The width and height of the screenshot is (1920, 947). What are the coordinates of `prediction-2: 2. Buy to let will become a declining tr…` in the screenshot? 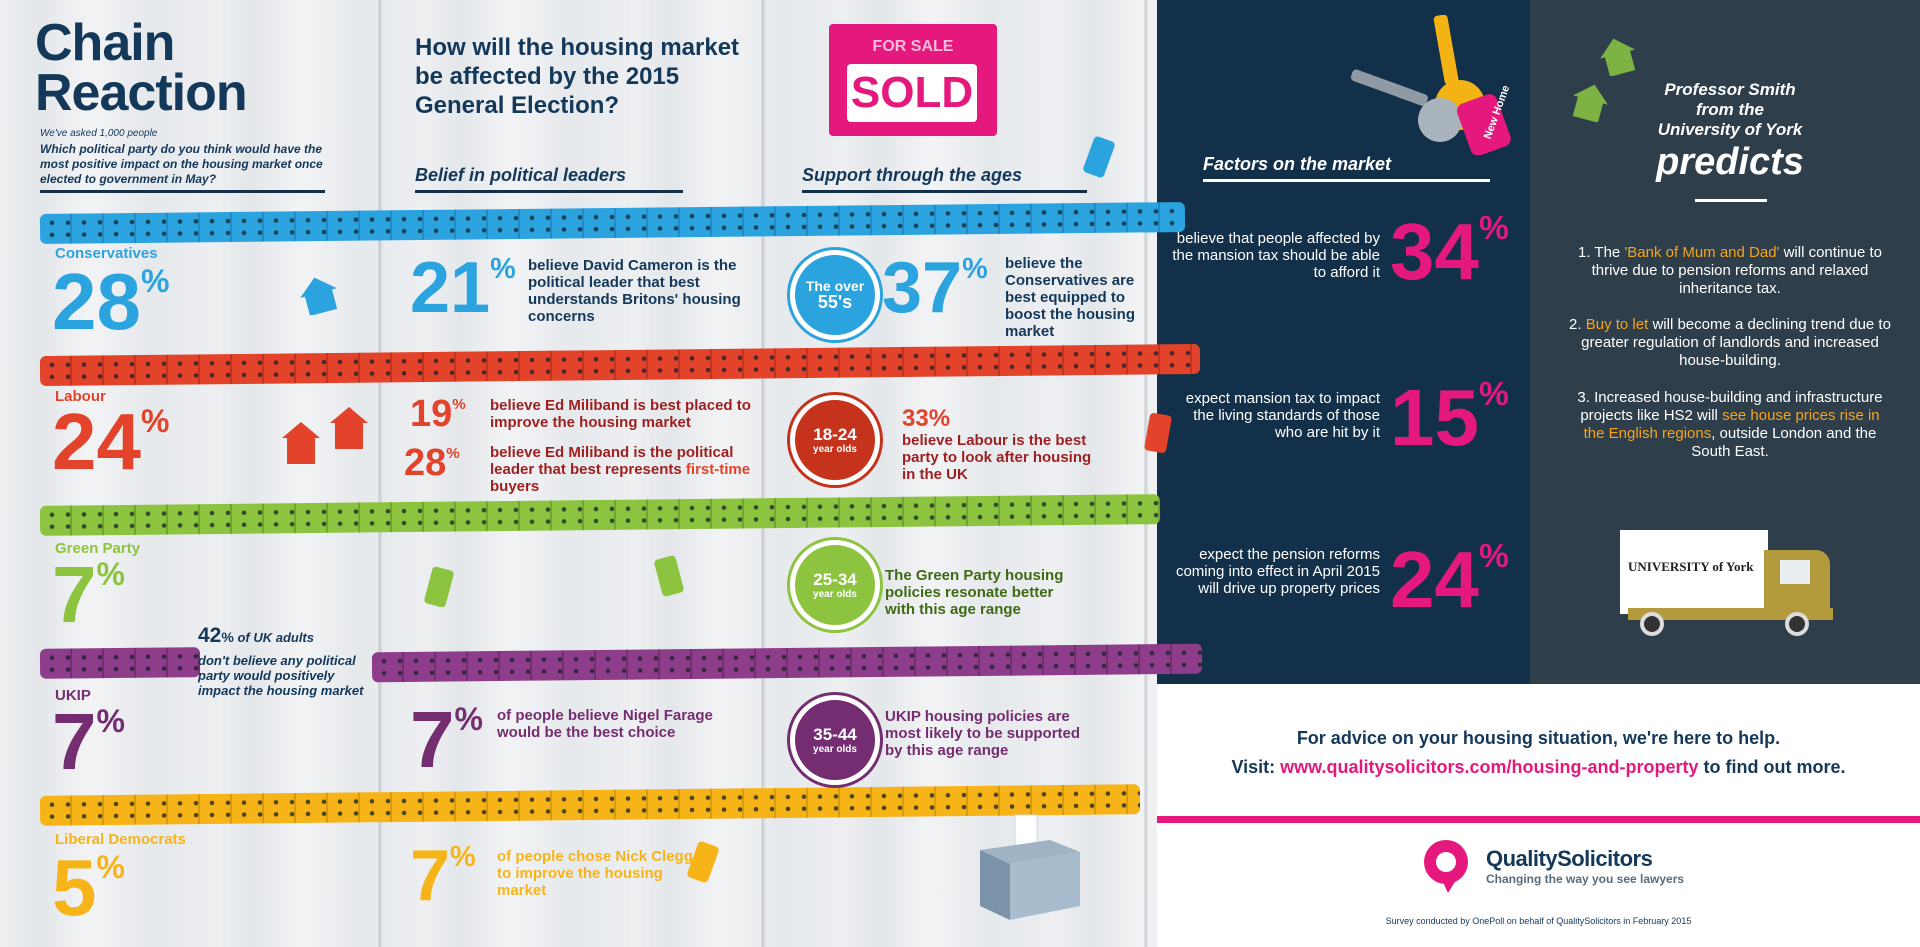 It's located at (1730, 343).